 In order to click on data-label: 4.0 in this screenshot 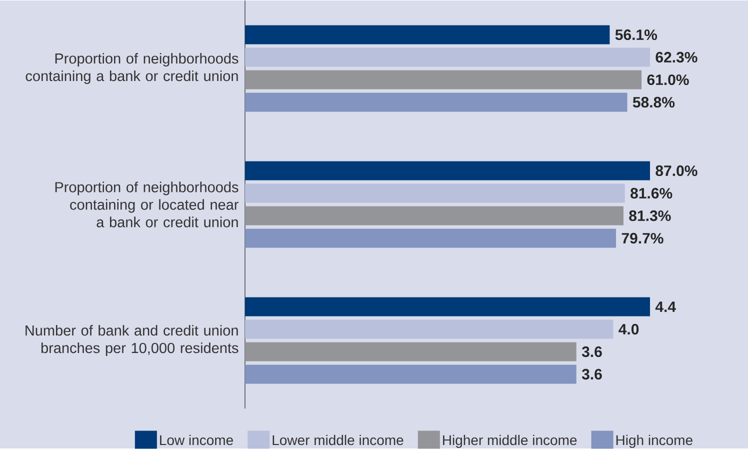, I will do `click(628, 329)`.